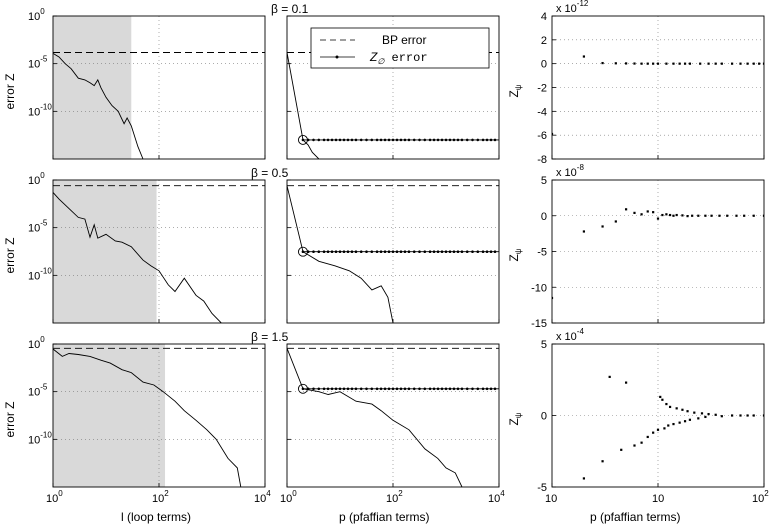  What do you see at coordinates (290, 9) in the screenshot?
I see `title-beta-0.1: β = 0.1` at bounding box center [290, 9].